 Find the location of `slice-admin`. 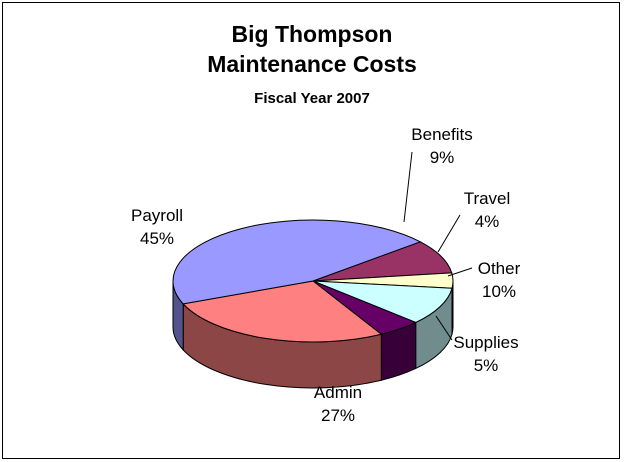

slice-admin is located at coordinates (282, 311).